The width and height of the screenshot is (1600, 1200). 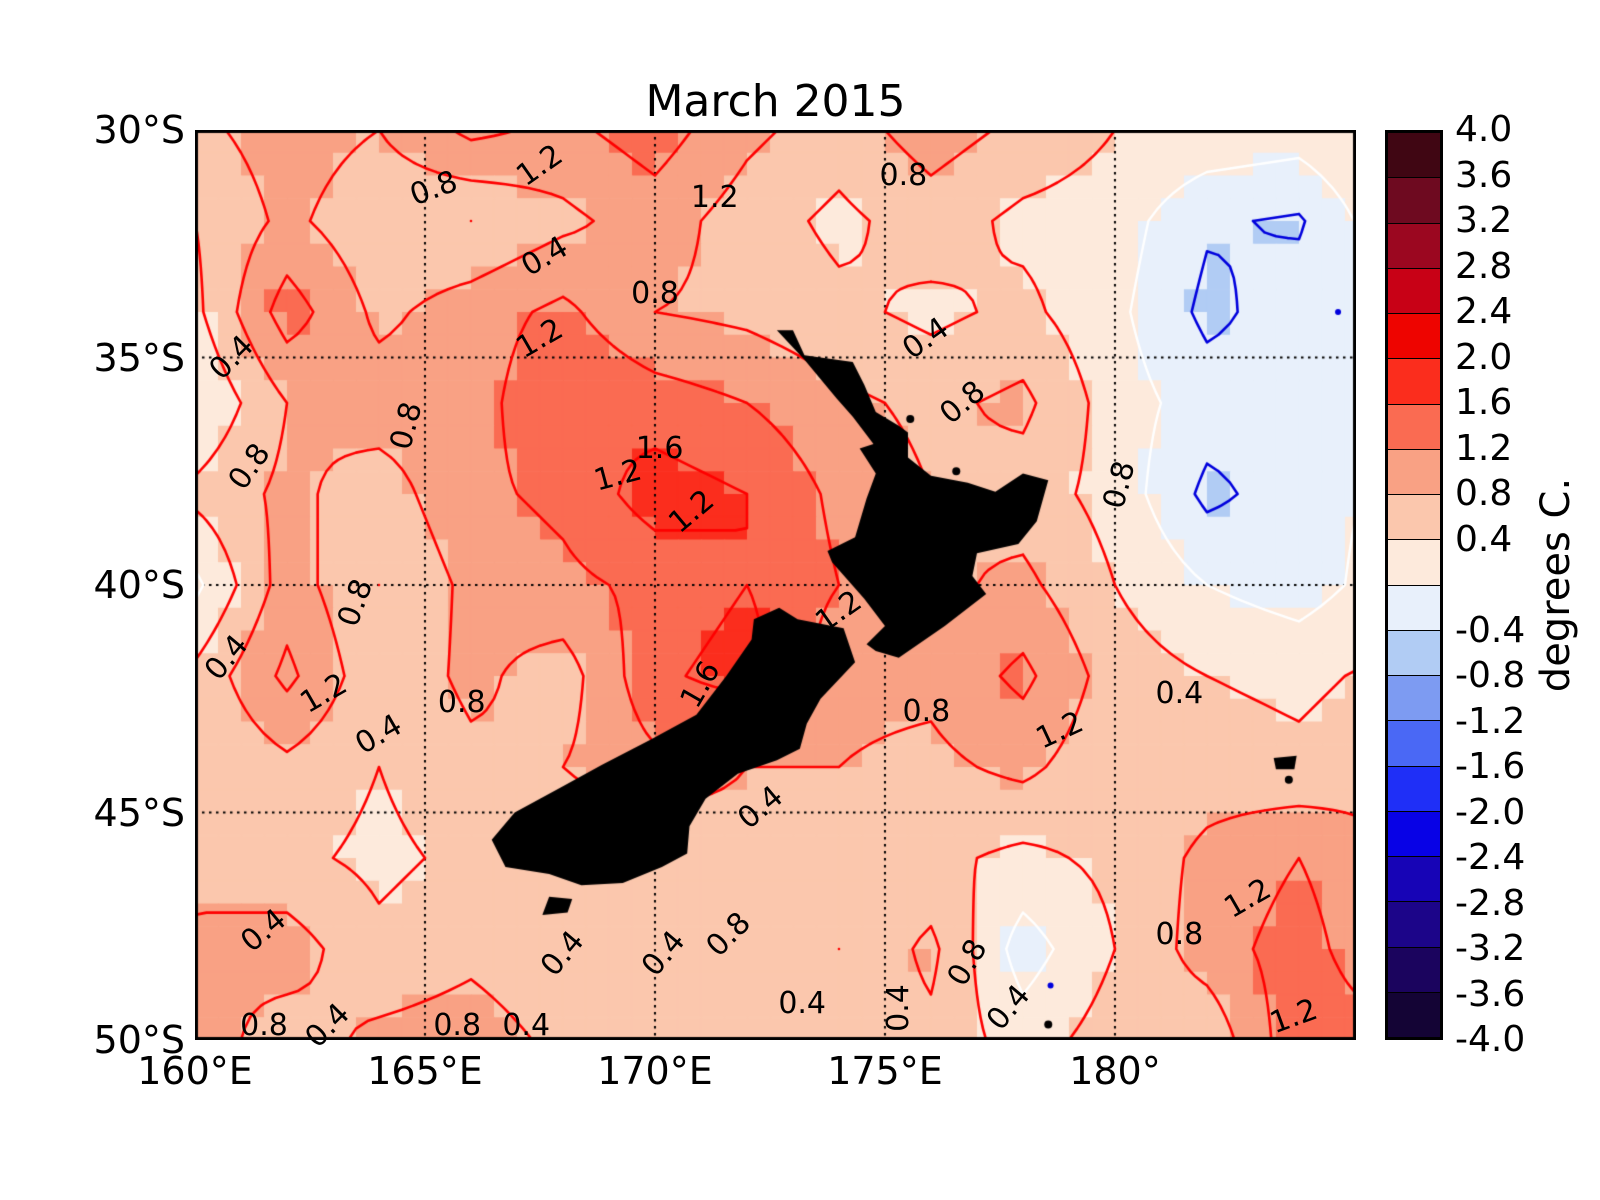 What do you see at coordinates (1490, 766) in the screenshot?
I see `colorbar-tick-label: -1.6` at bounding box center [1490, 766].